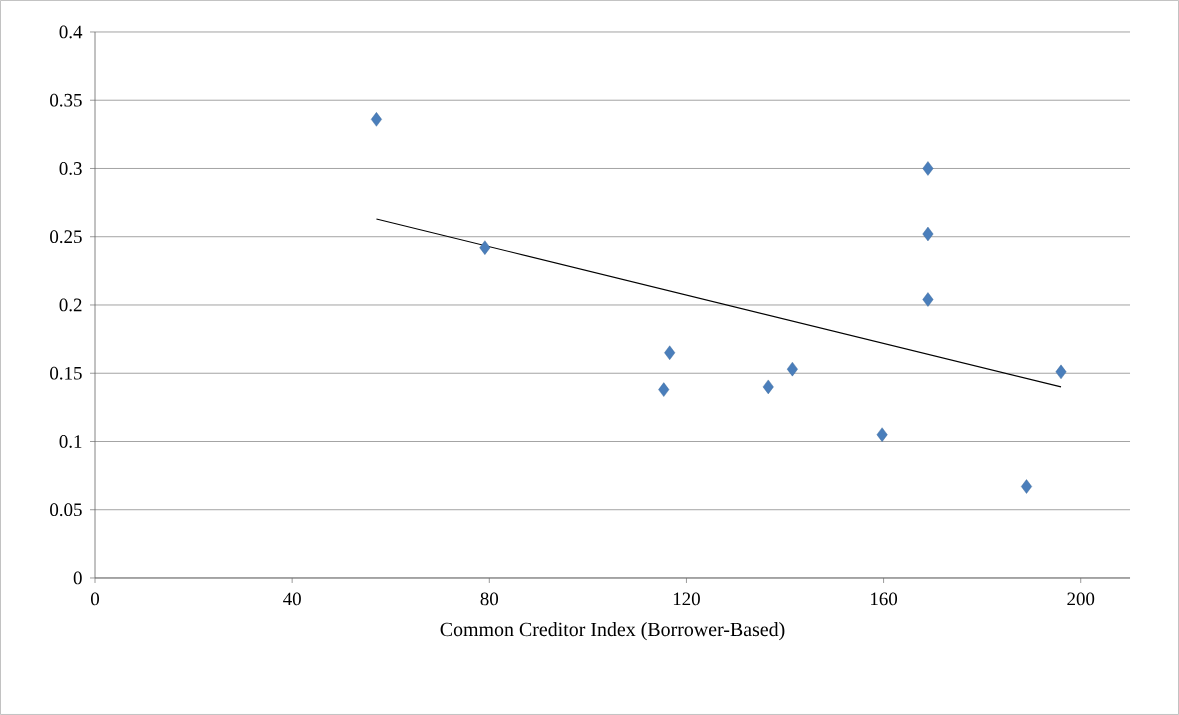 This screenshot has width=1179, height=715. Describe the element at coordinates (686, 599) in the screenshot. I see `x-tick-label: 120` at that location.